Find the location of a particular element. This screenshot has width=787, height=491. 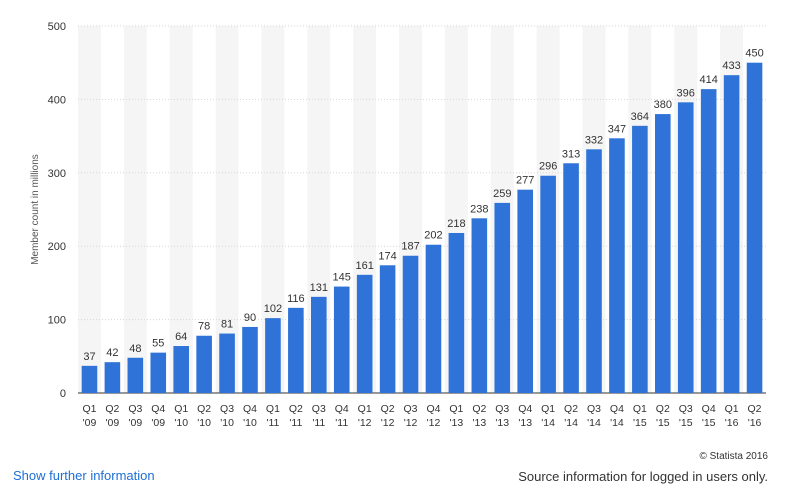

bar-value-label: 450 is located at coordinates (754, 54).